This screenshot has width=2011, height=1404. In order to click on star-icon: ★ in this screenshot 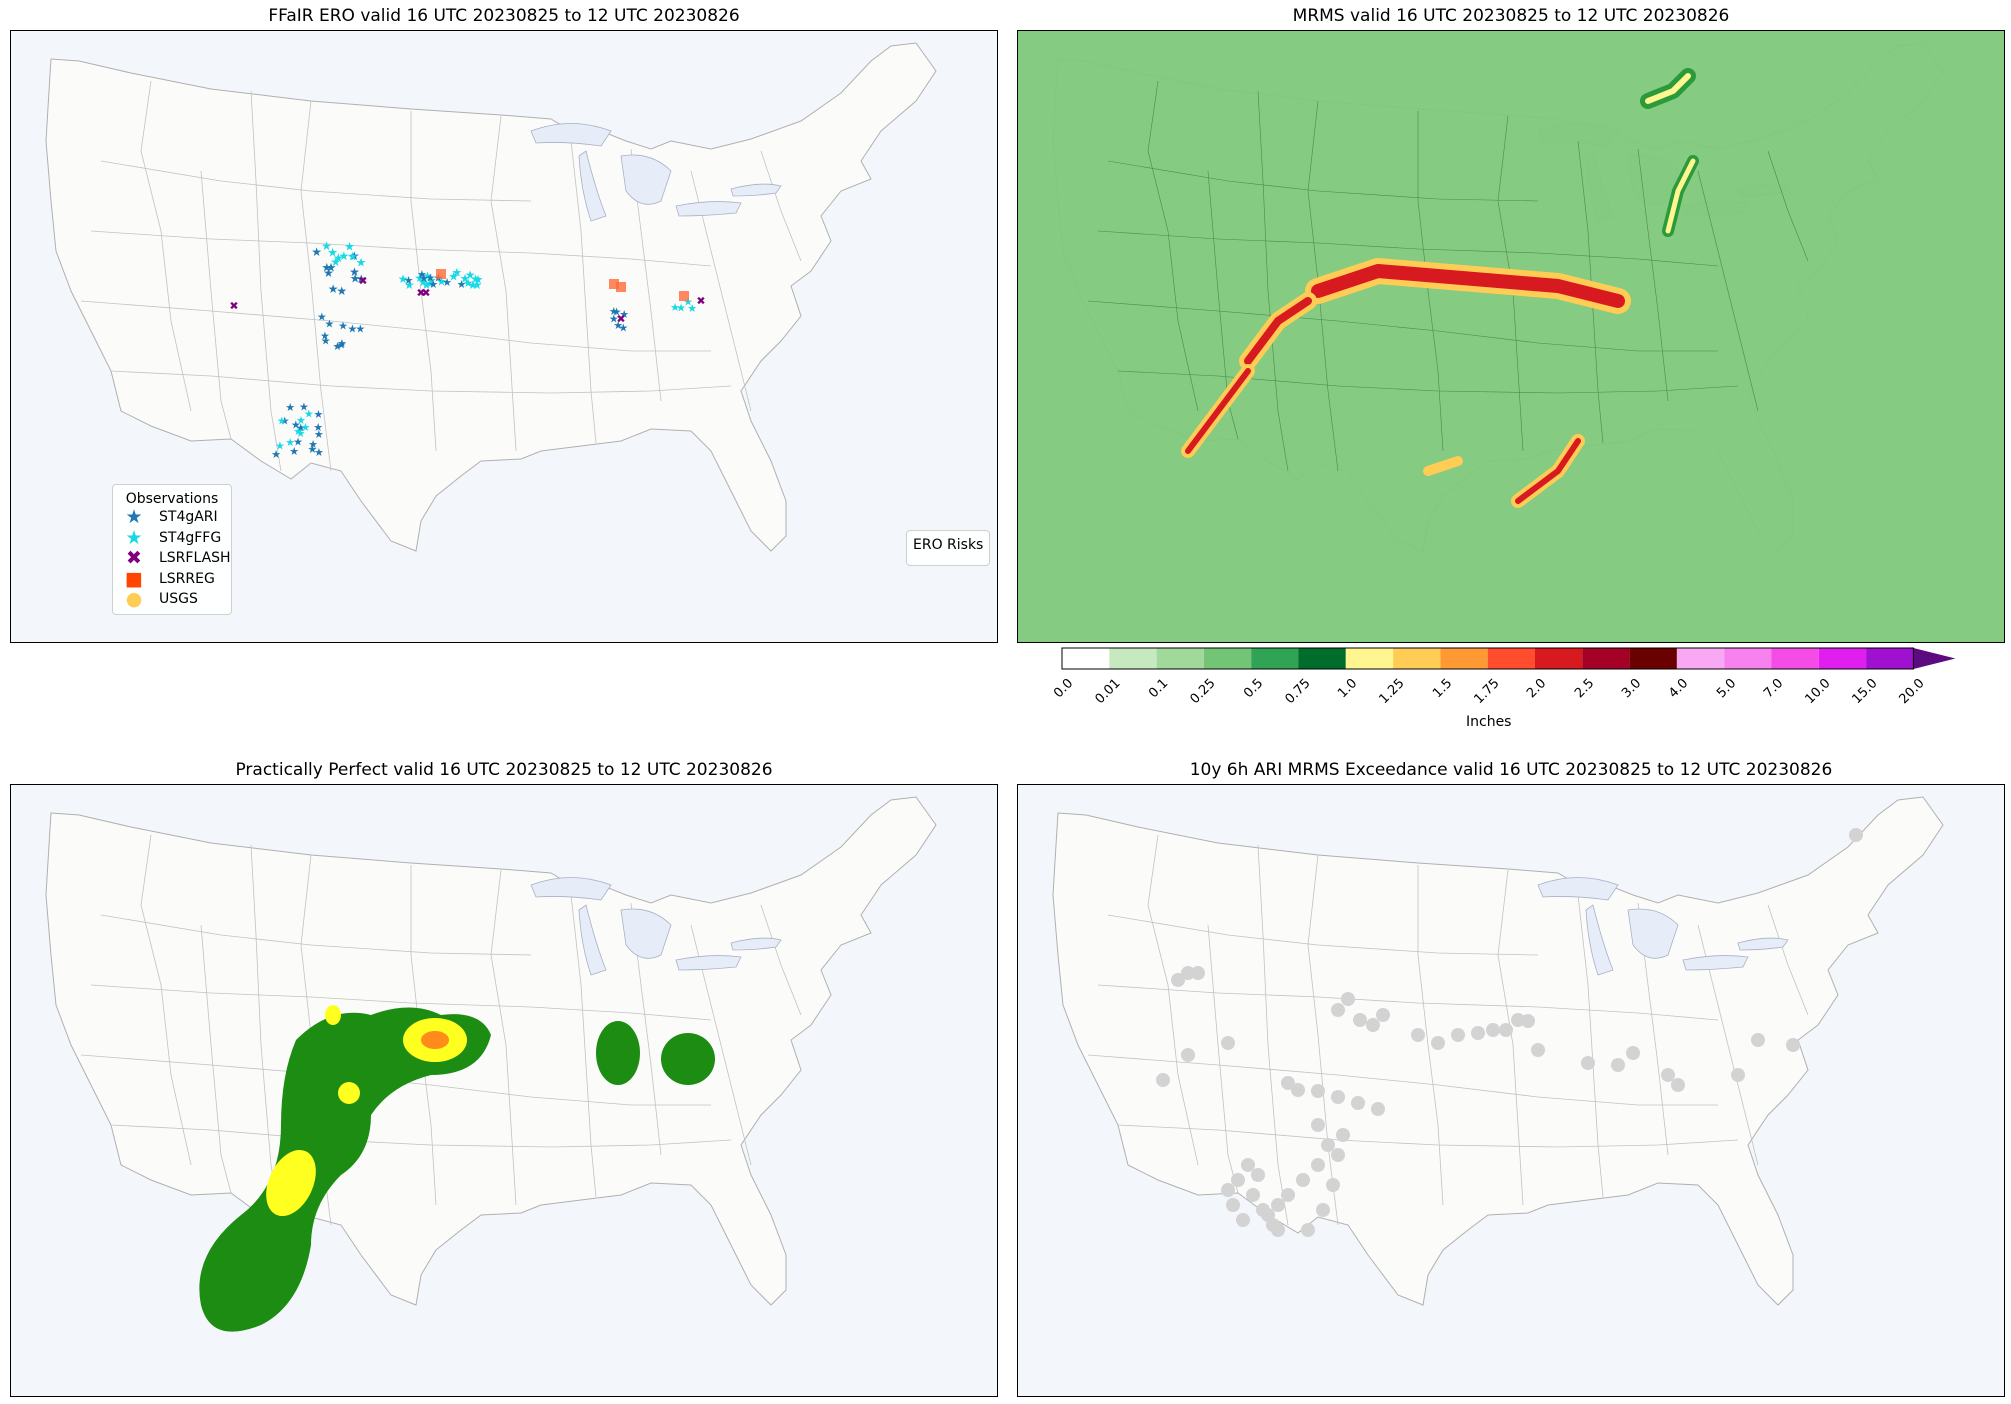, I will do `click(134, 517)`.